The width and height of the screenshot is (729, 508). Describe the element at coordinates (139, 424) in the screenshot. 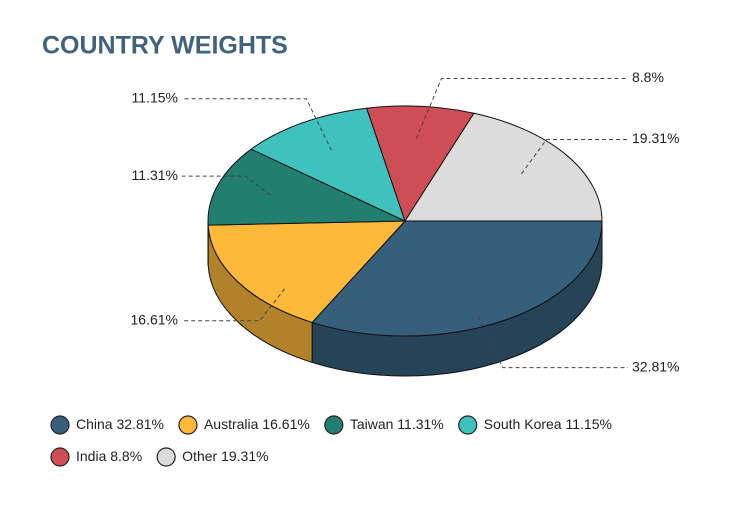

I see `legend-value: 32.81%` at that location.